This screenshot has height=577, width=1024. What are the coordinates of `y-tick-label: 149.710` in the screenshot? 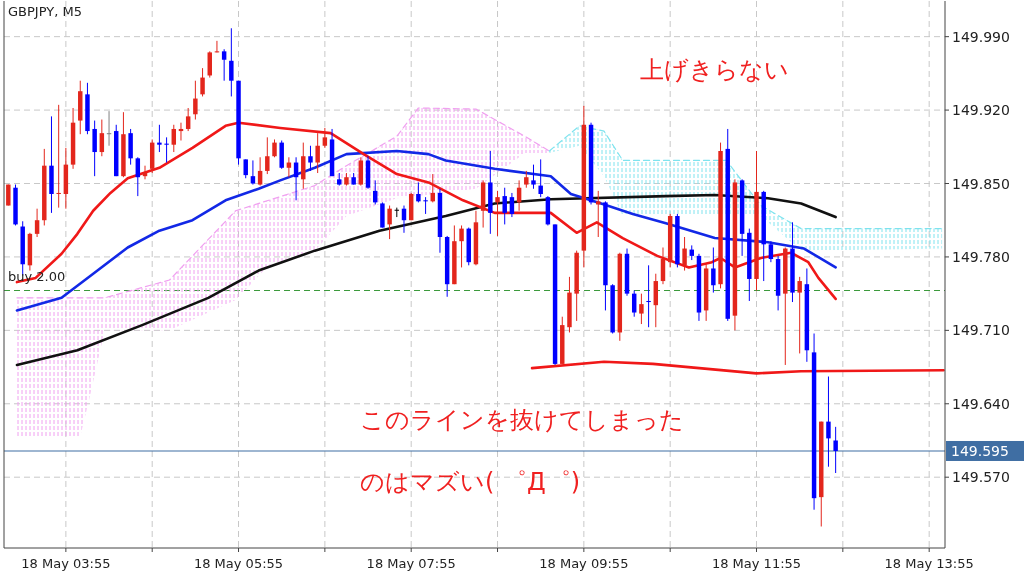 It's located at (981, 330).